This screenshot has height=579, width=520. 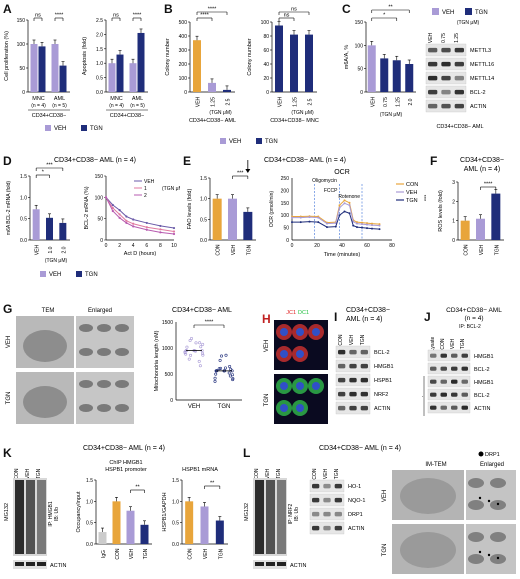 What do you see at coordinates (137, 488) in the screenshot?
I see `significance-label: **` at bounding box center [137, 488].